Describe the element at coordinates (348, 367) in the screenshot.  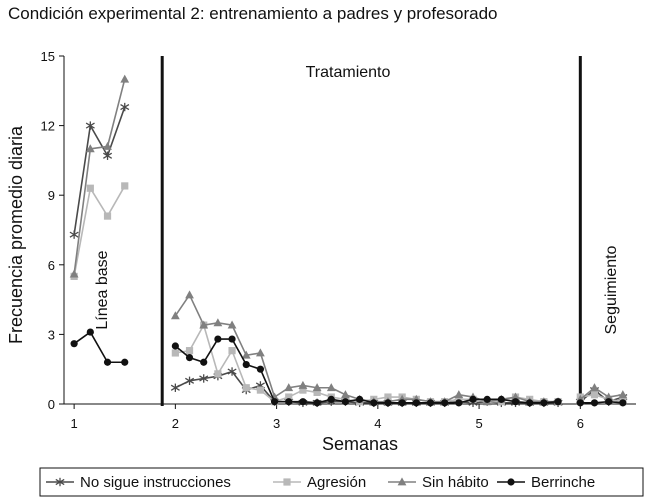
I see `series-circle` at that location.